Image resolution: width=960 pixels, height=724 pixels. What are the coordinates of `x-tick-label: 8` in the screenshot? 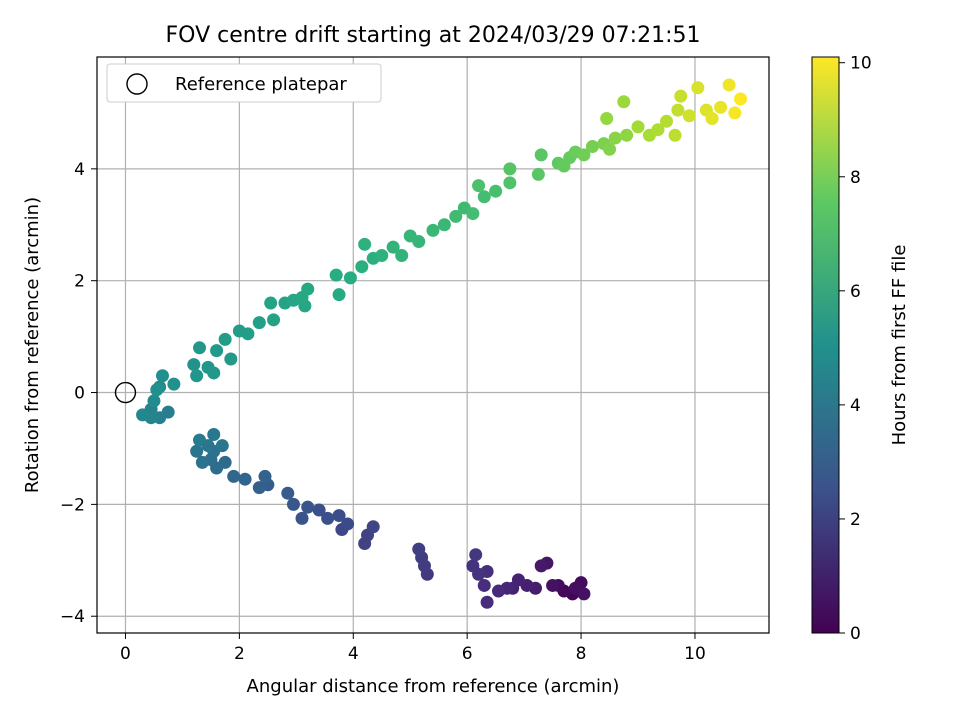 It's located at (581, 654).